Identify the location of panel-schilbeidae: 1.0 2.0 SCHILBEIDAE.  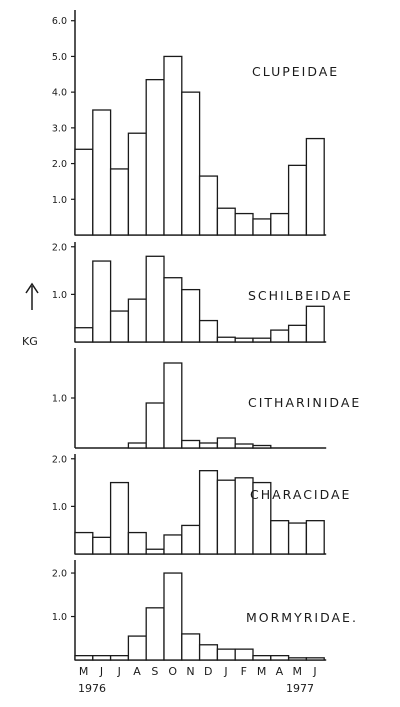
(201, 292).